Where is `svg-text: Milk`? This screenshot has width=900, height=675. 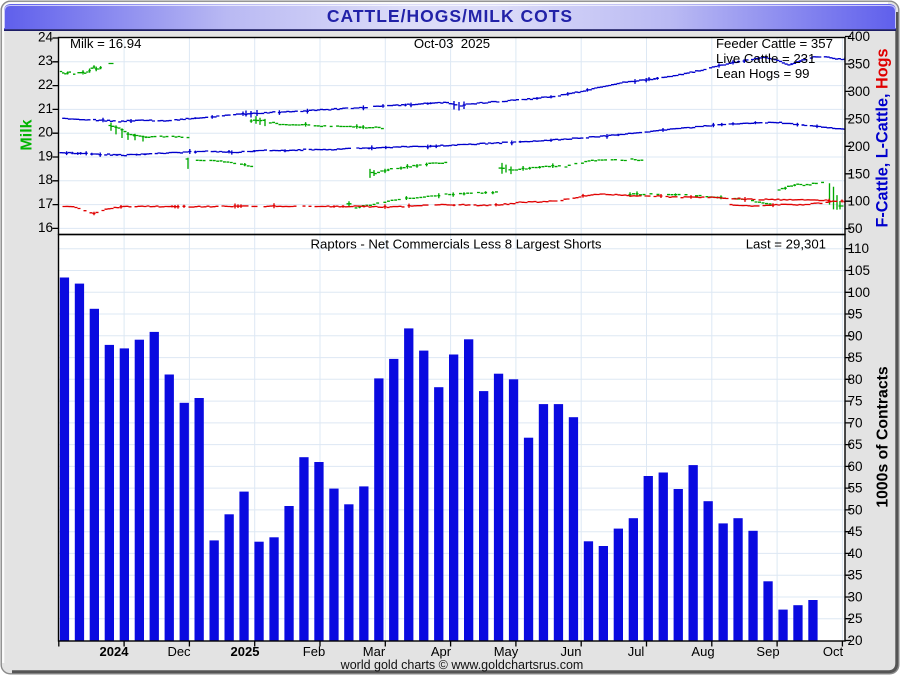 svg-text: Milk is located at coordinates (27, 134).